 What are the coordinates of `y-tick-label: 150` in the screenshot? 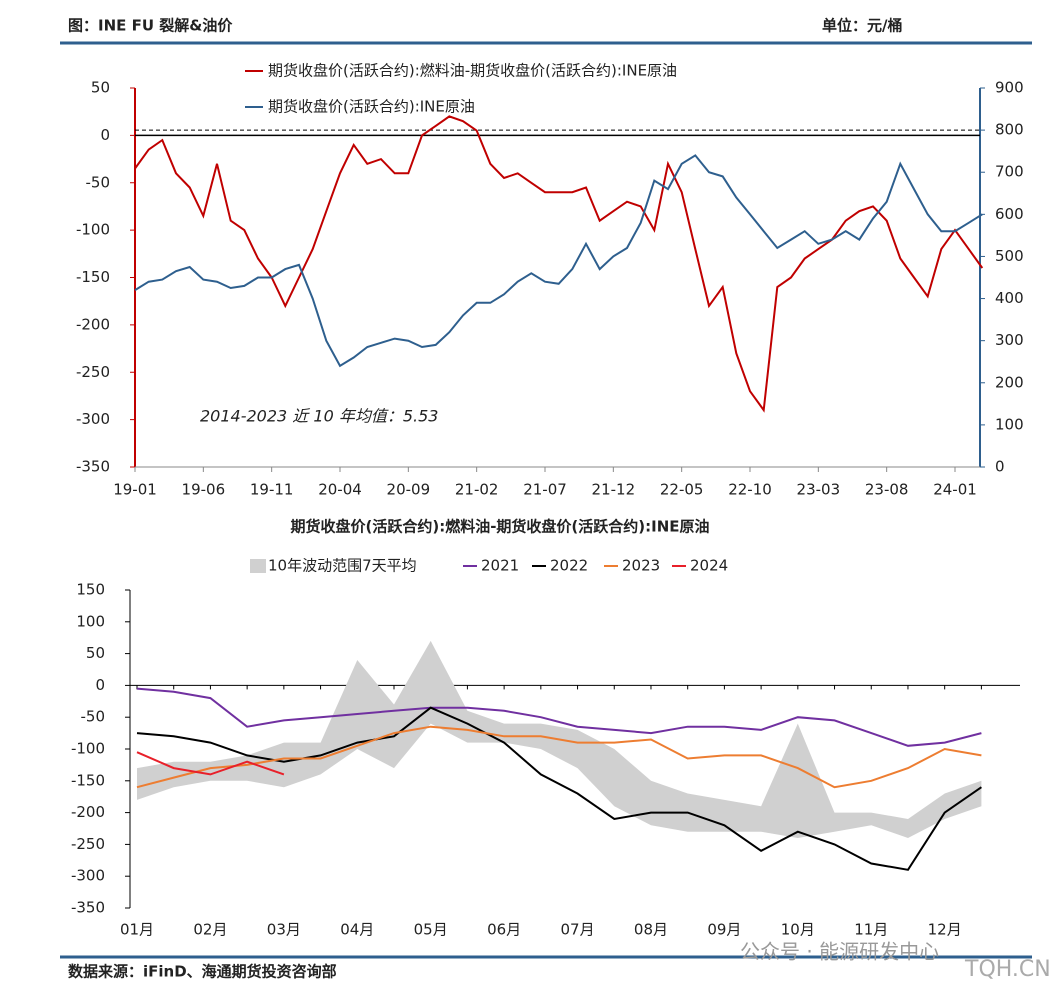 It's located at (90, 590).